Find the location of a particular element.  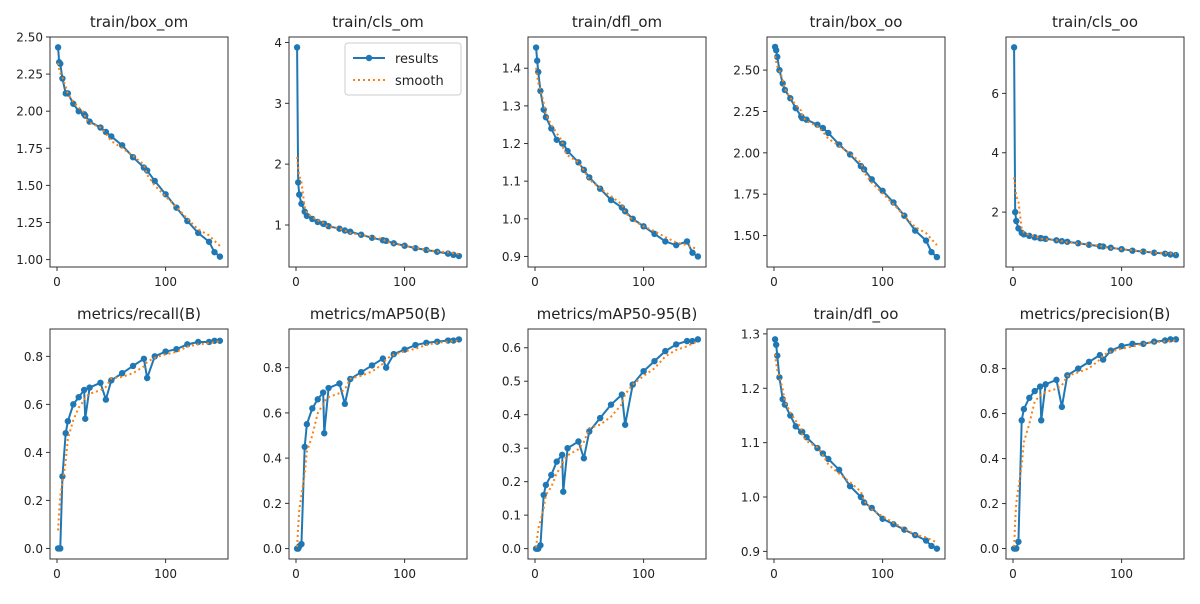

y-tick-label: 1.50 is located at coordinates (746, 236).